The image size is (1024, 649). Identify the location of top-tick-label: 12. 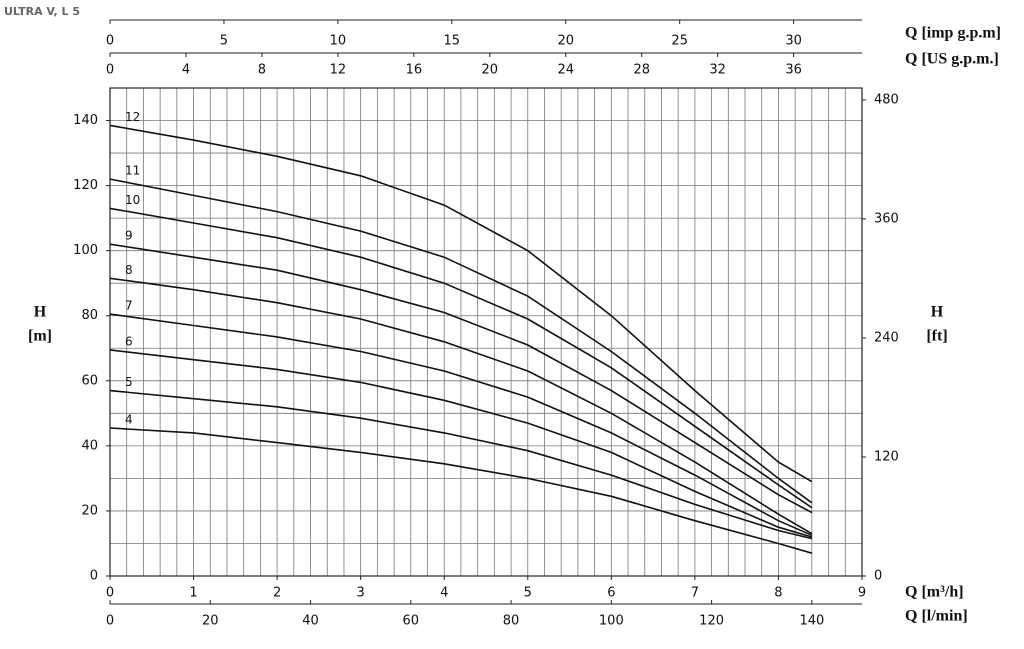
(338, 70).